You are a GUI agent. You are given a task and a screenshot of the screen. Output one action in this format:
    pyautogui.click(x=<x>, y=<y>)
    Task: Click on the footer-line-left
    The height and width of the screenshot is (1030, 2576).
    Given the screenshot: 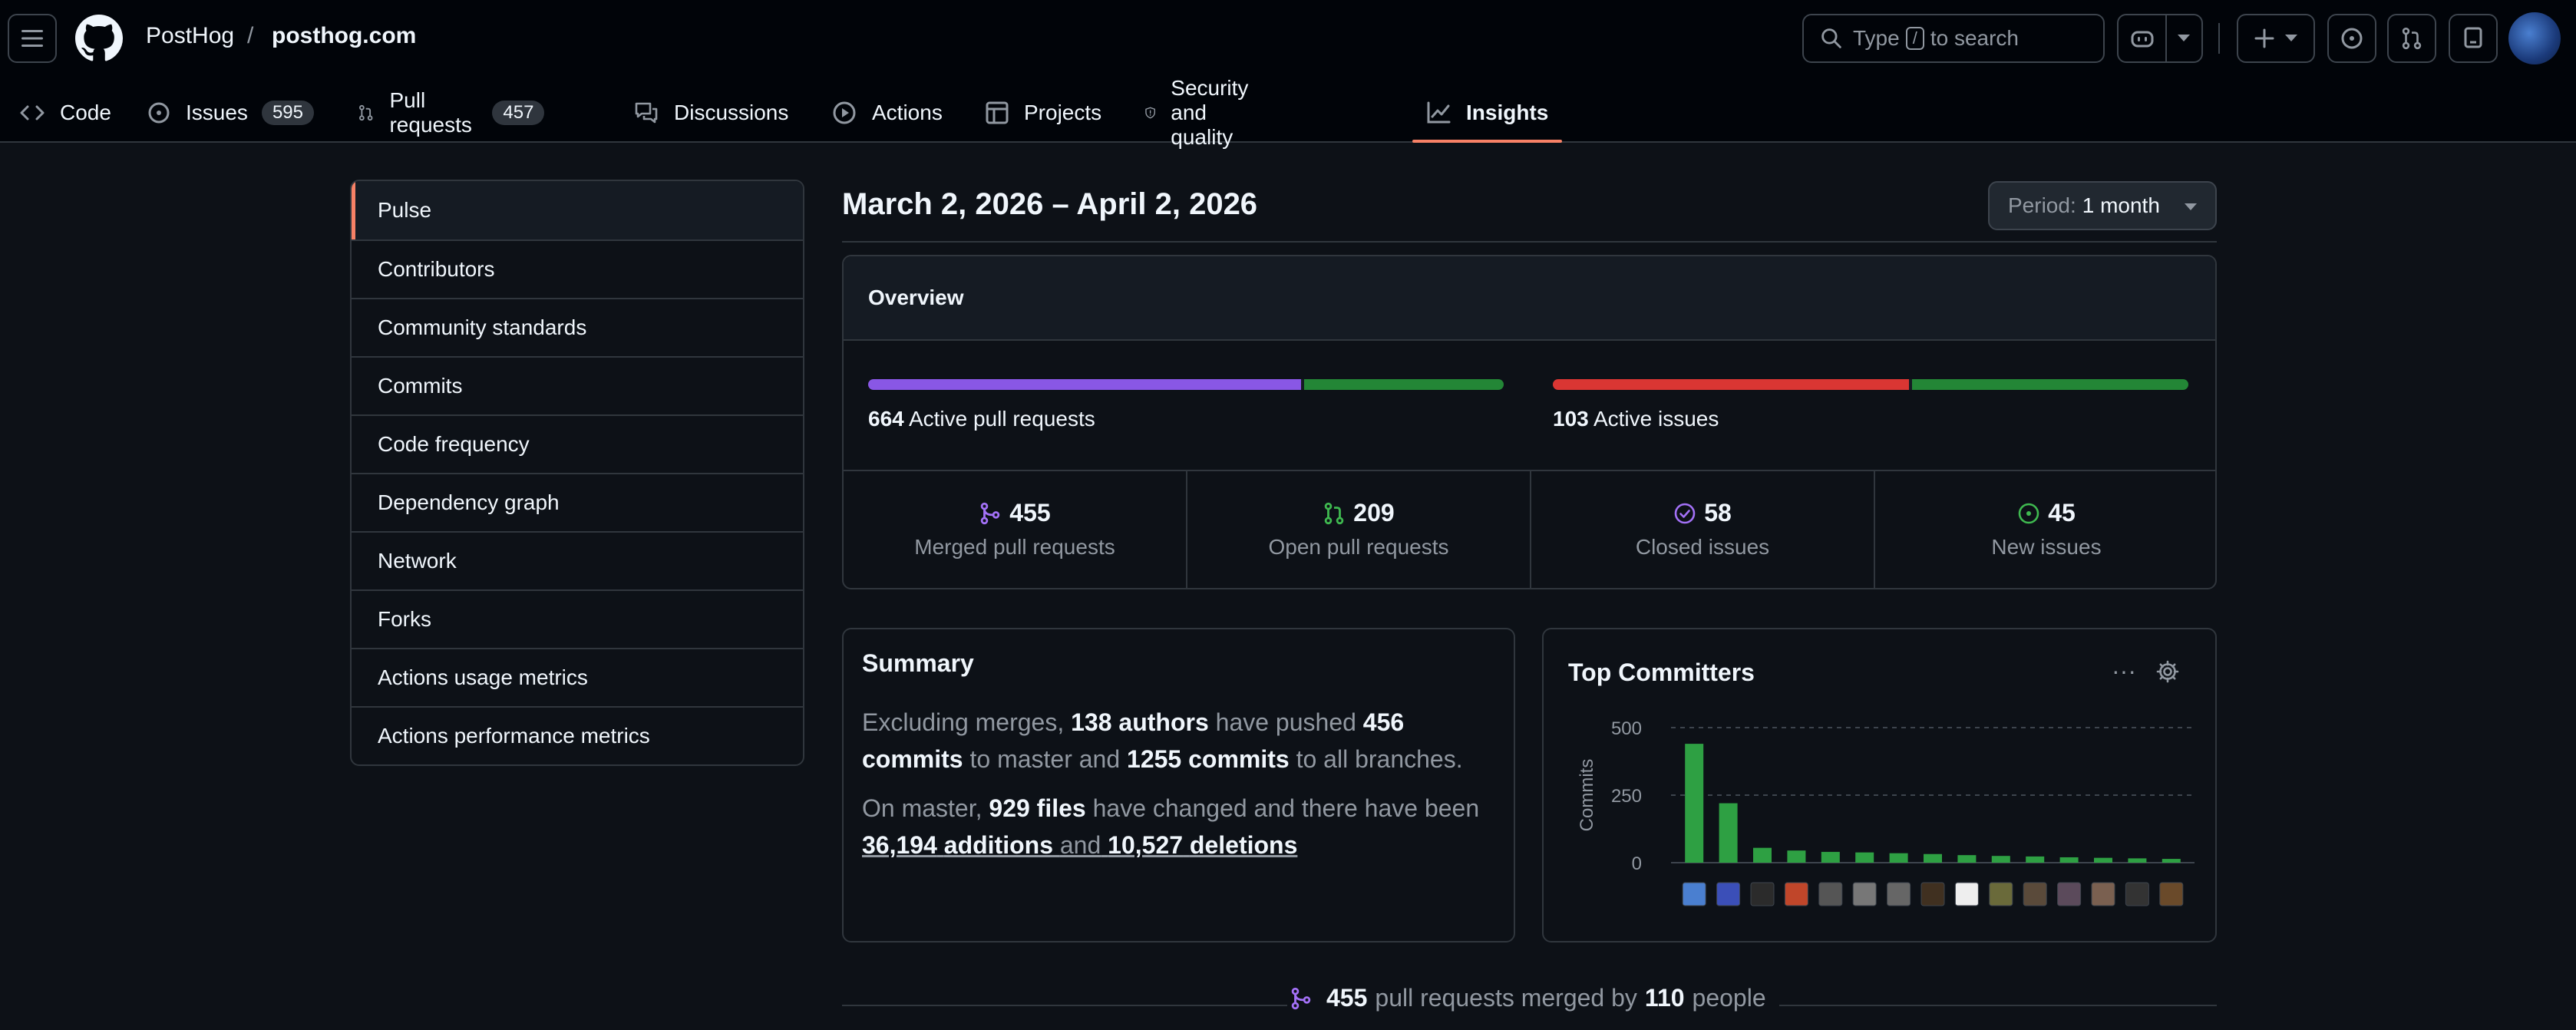 What is the action you would take?
    pyautogui.click(x=1064, y=1005)
    